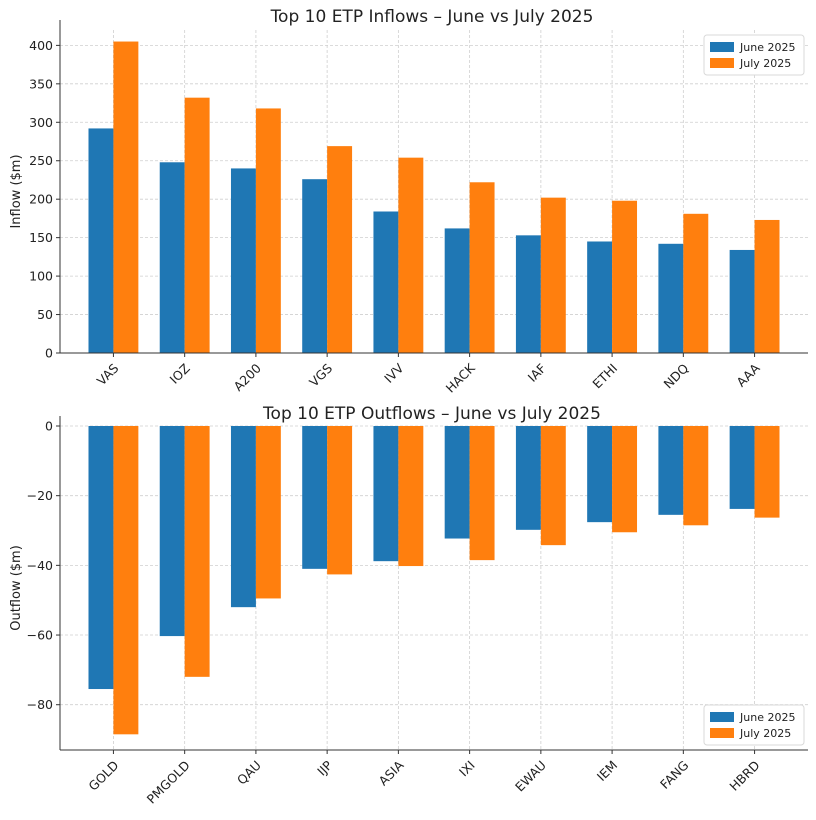 This screenshot has height=820, width=816. What do you see at coordinates (172, 531) in the screenshot?
I see `bar-june-pmgold` at bounding box center [172, 531].